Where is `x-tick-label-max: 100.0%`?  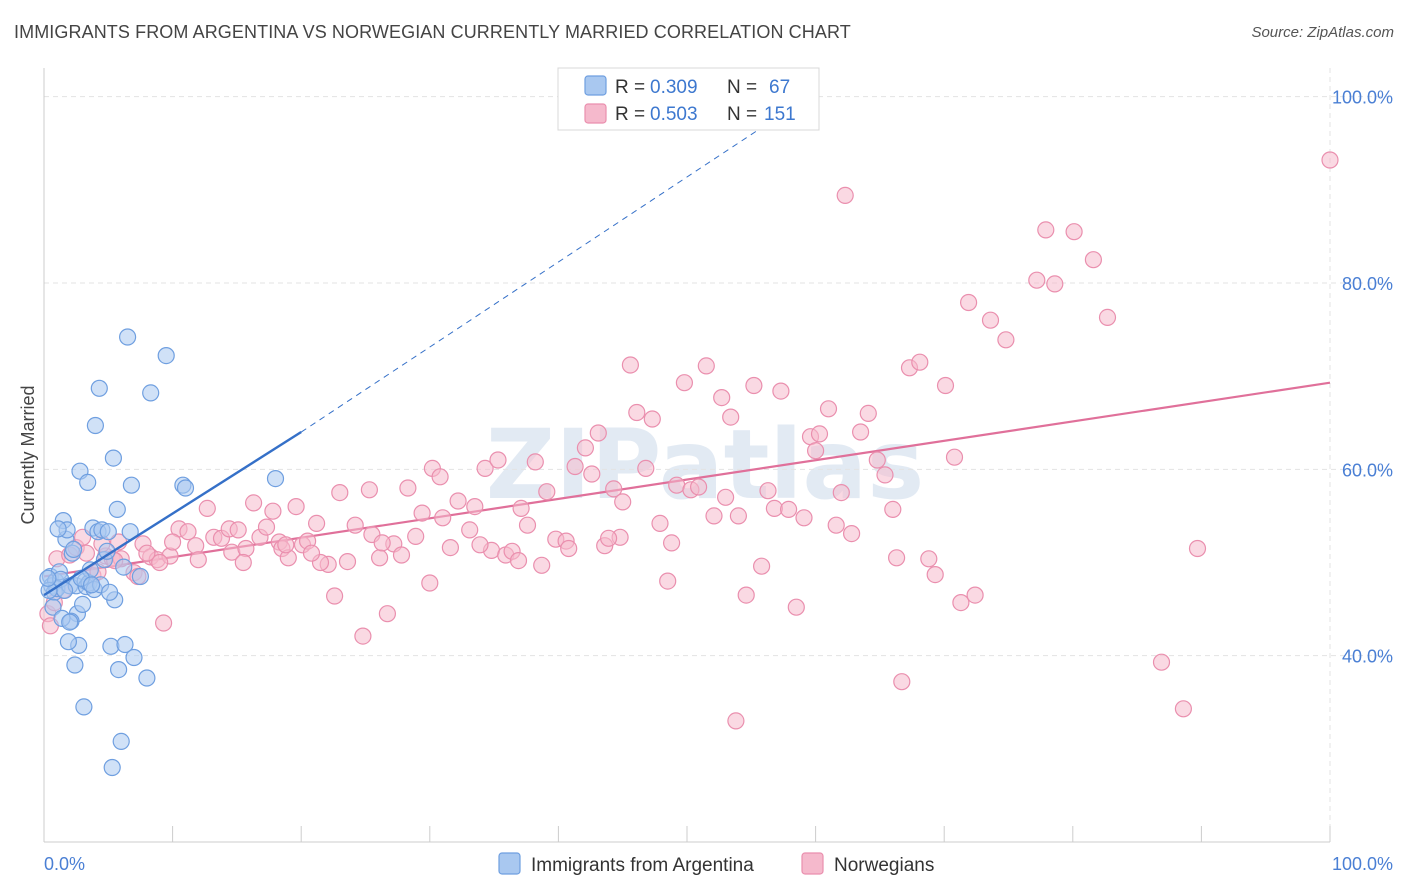
x-tick-label-max: 100.0% is located at coordinates (1362, 864).